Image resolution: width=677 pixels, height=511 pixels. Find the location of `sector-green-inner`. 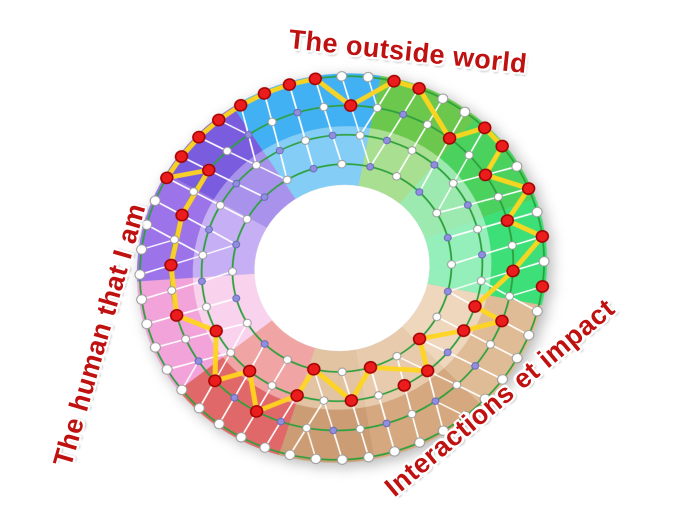

sector-green-inner is located at coordinates (441, 198).